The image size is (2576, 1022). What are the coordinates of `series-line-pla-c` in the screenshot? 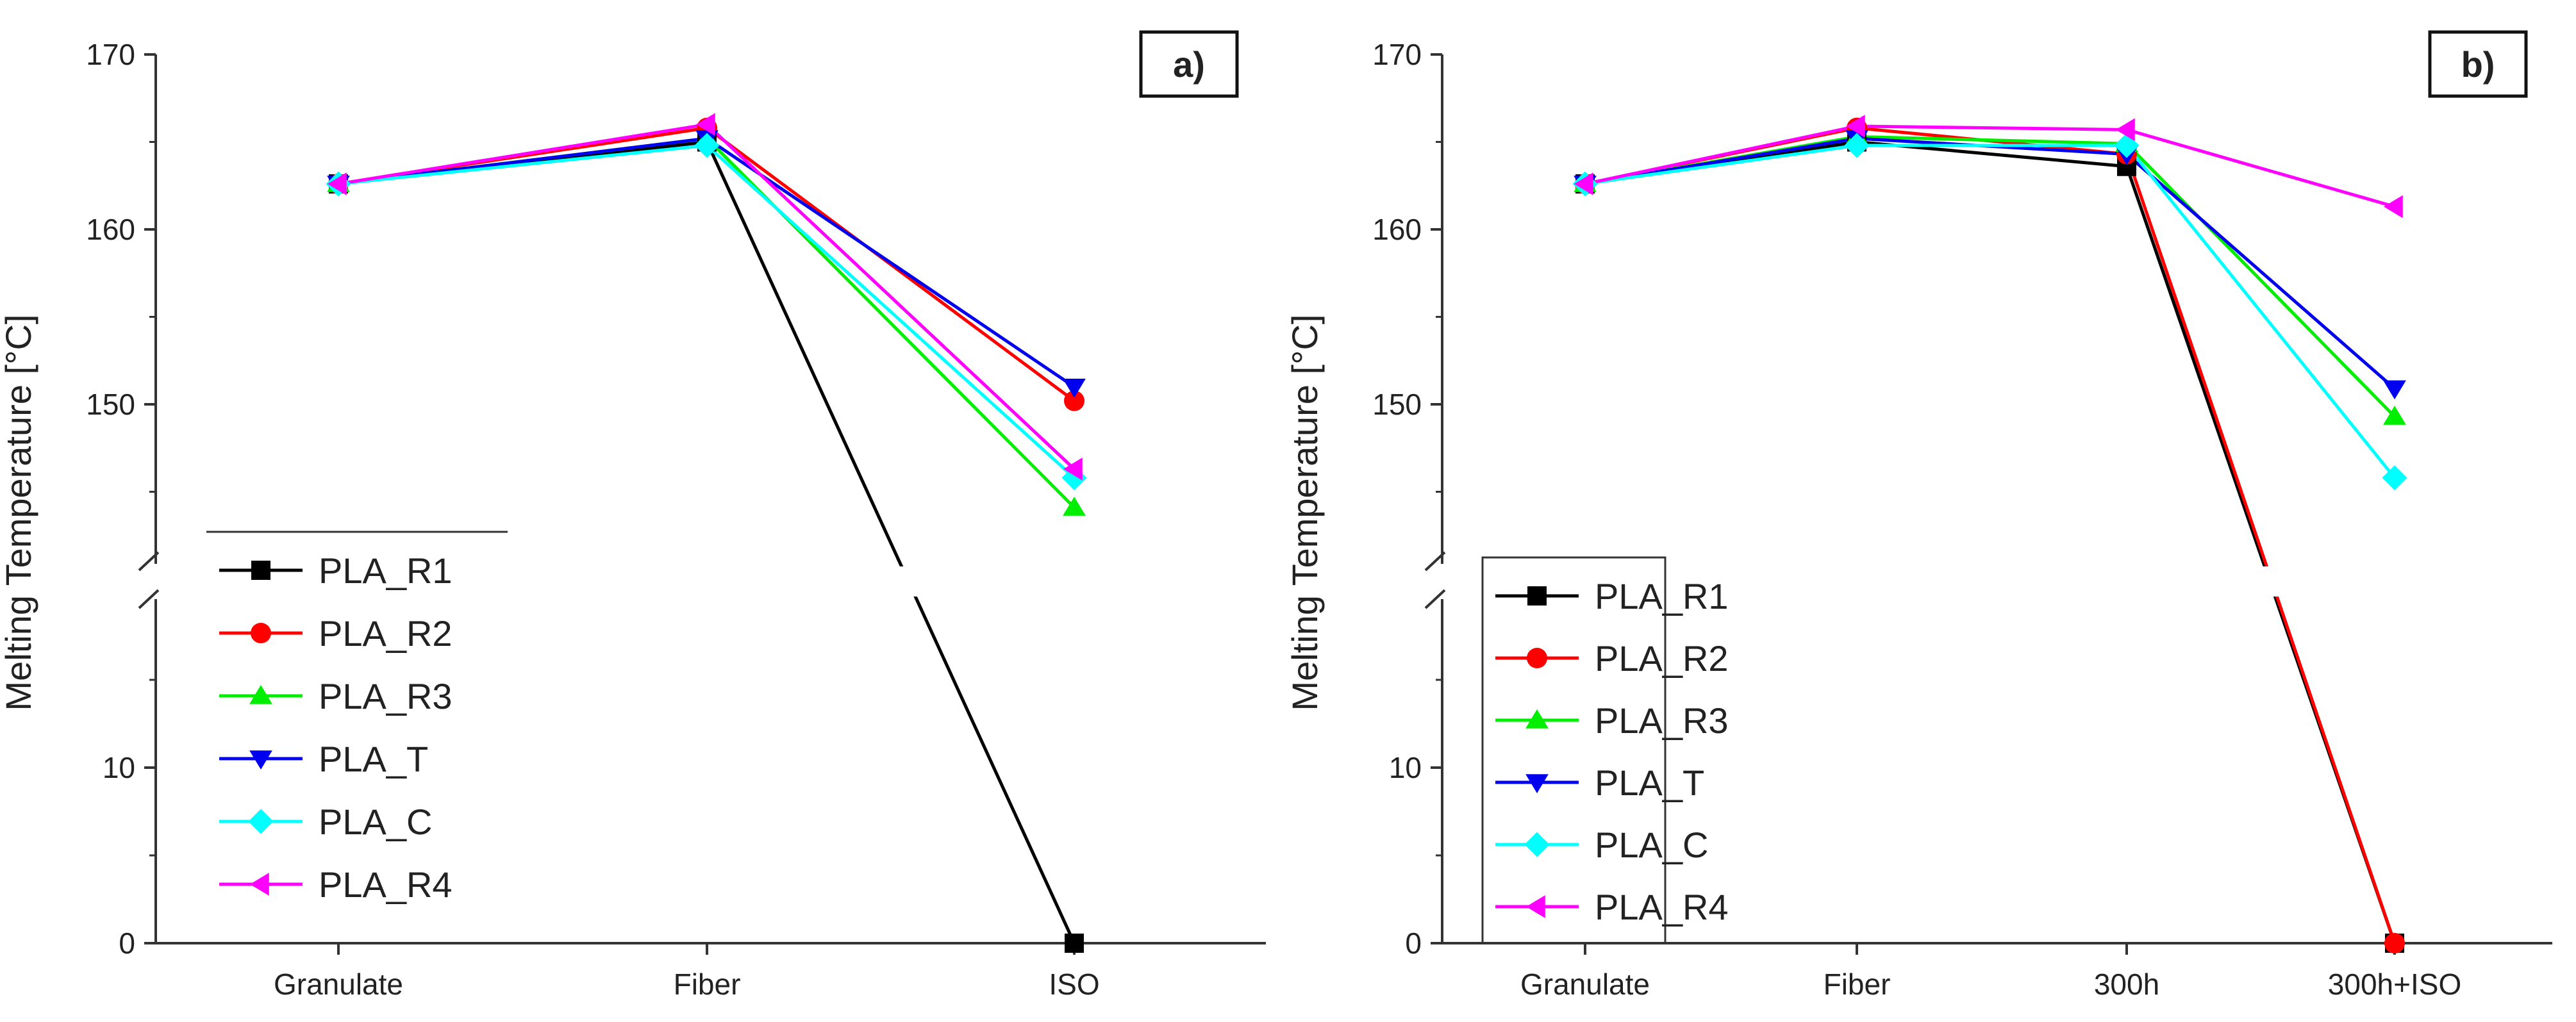 It's located at (1990, 311).